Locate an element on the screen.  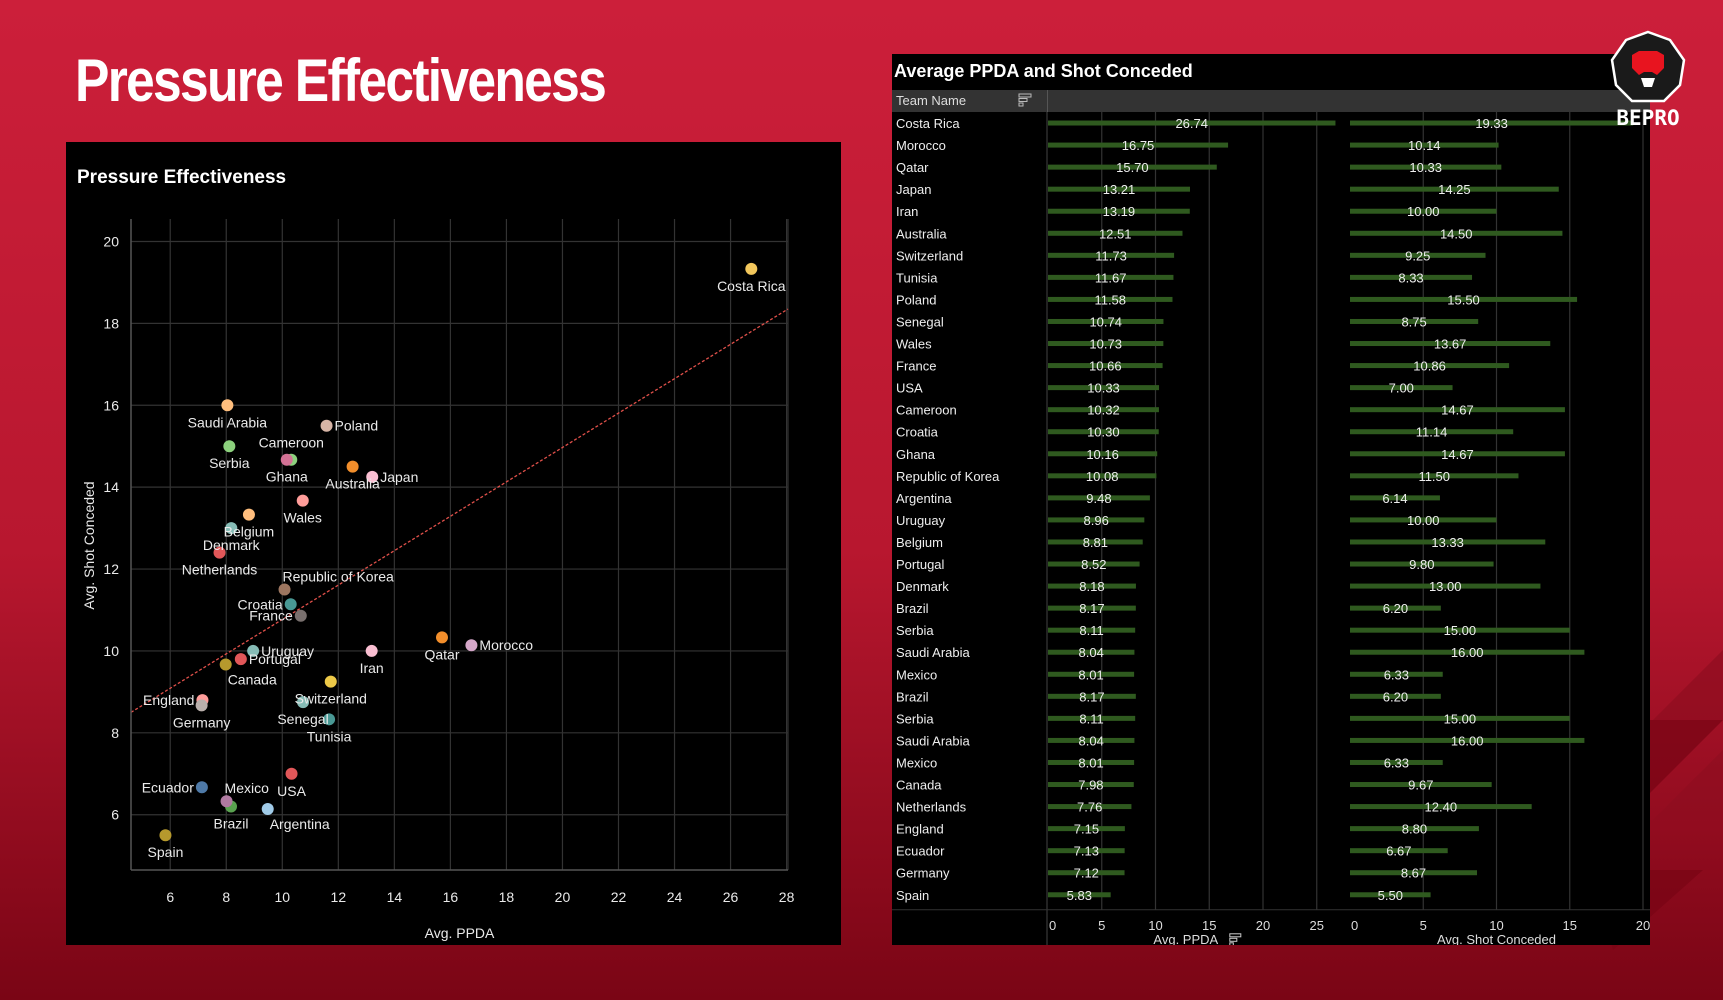
point-label: Ecuador is located at coordinates (168, 787).